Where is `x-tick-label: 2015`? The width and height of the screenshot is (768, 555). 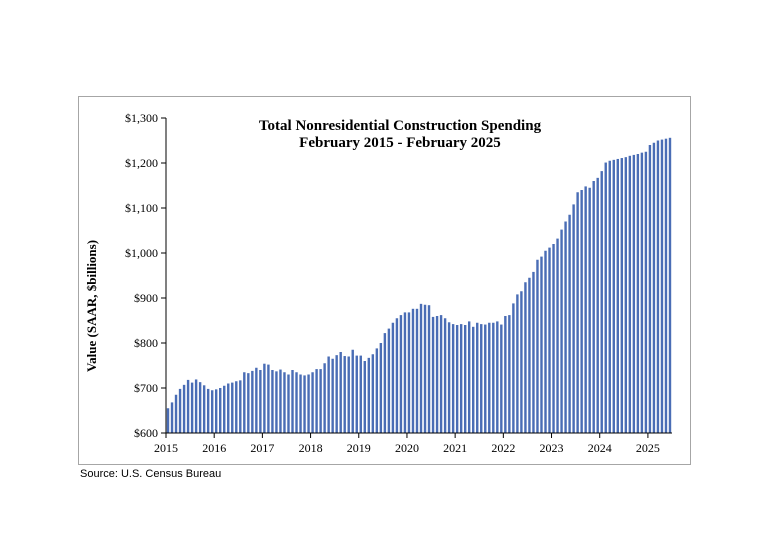
x-tick-label: 2015 is located at coordinates (166, 448).